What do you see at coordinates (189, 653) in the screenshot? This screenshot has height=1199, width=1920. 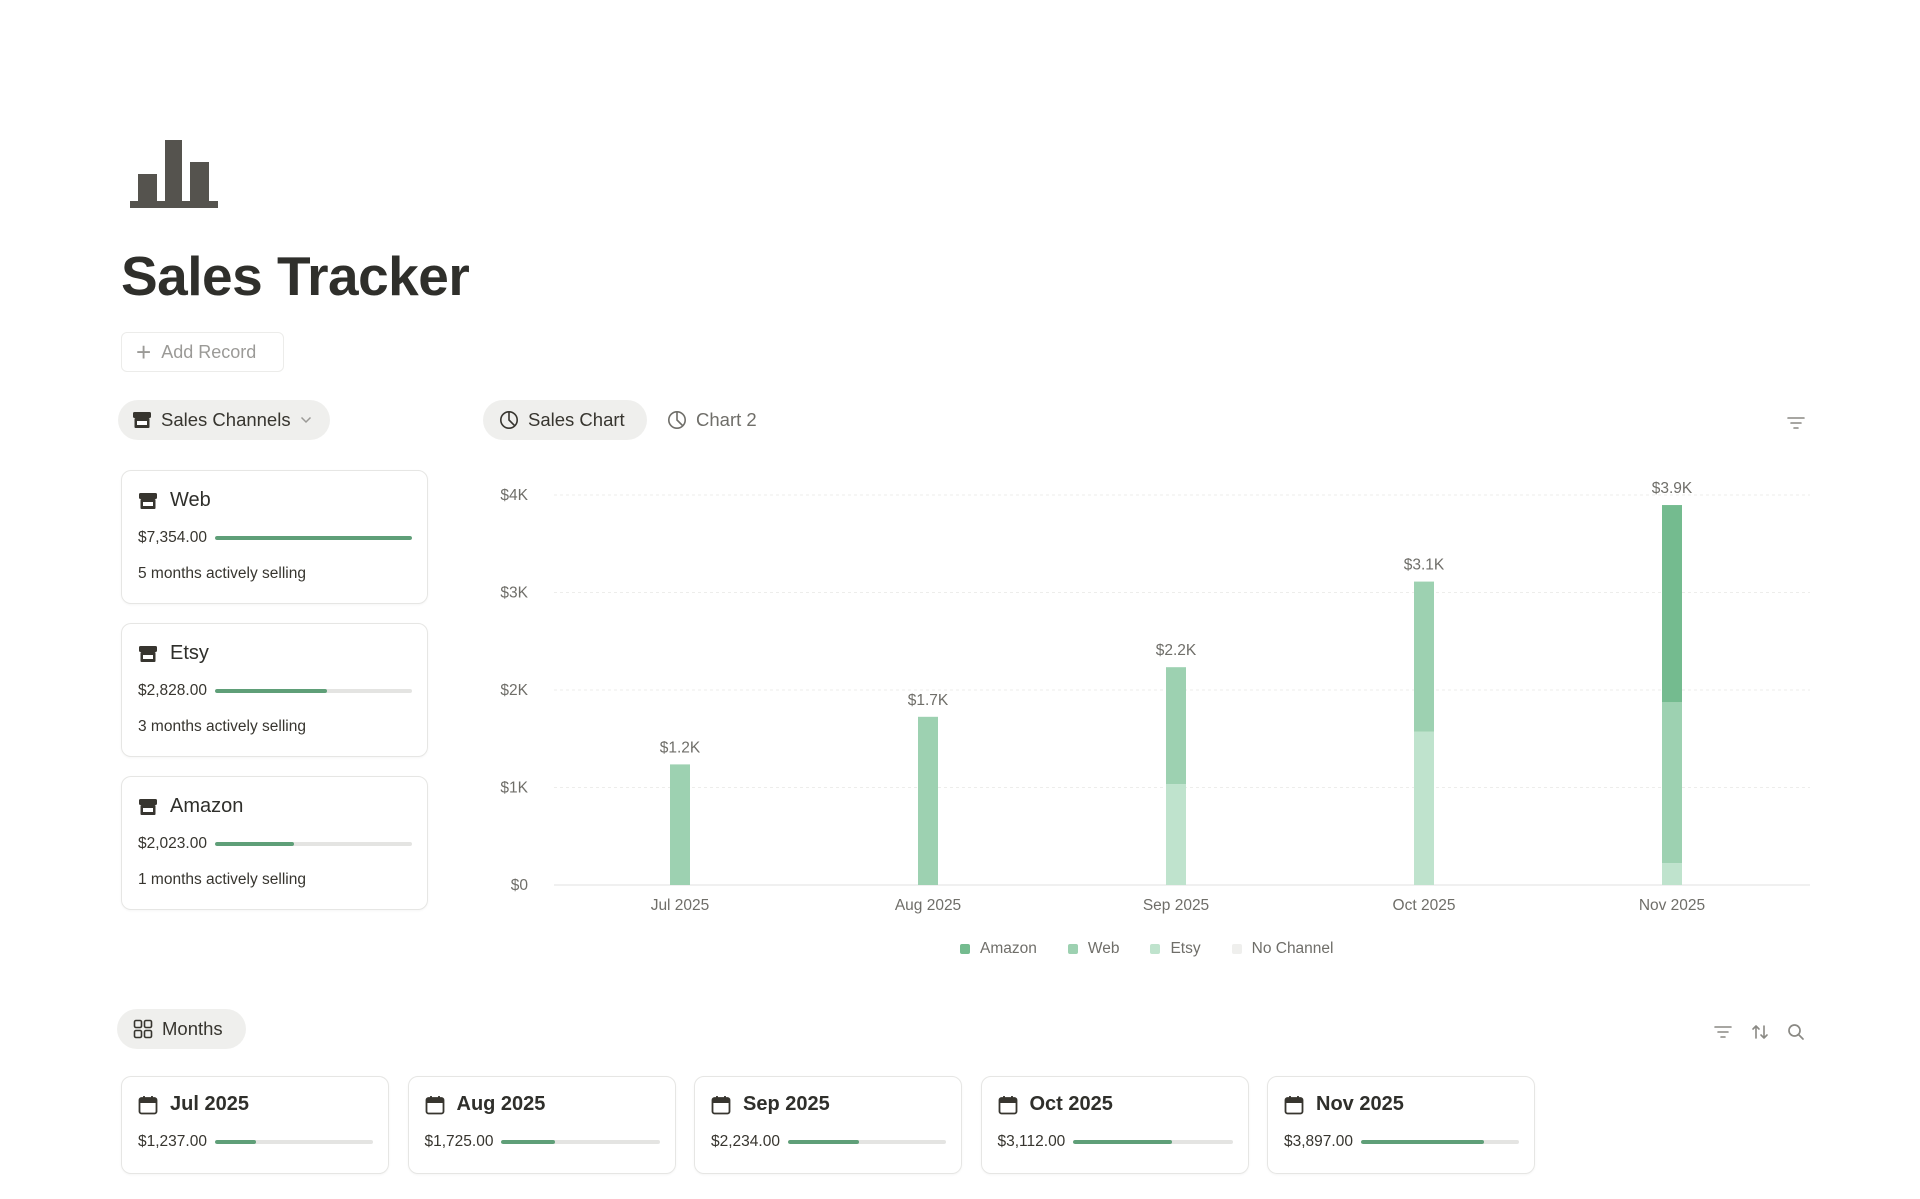 I see `channel-name: Etsy` at bounding box center [189, 653].